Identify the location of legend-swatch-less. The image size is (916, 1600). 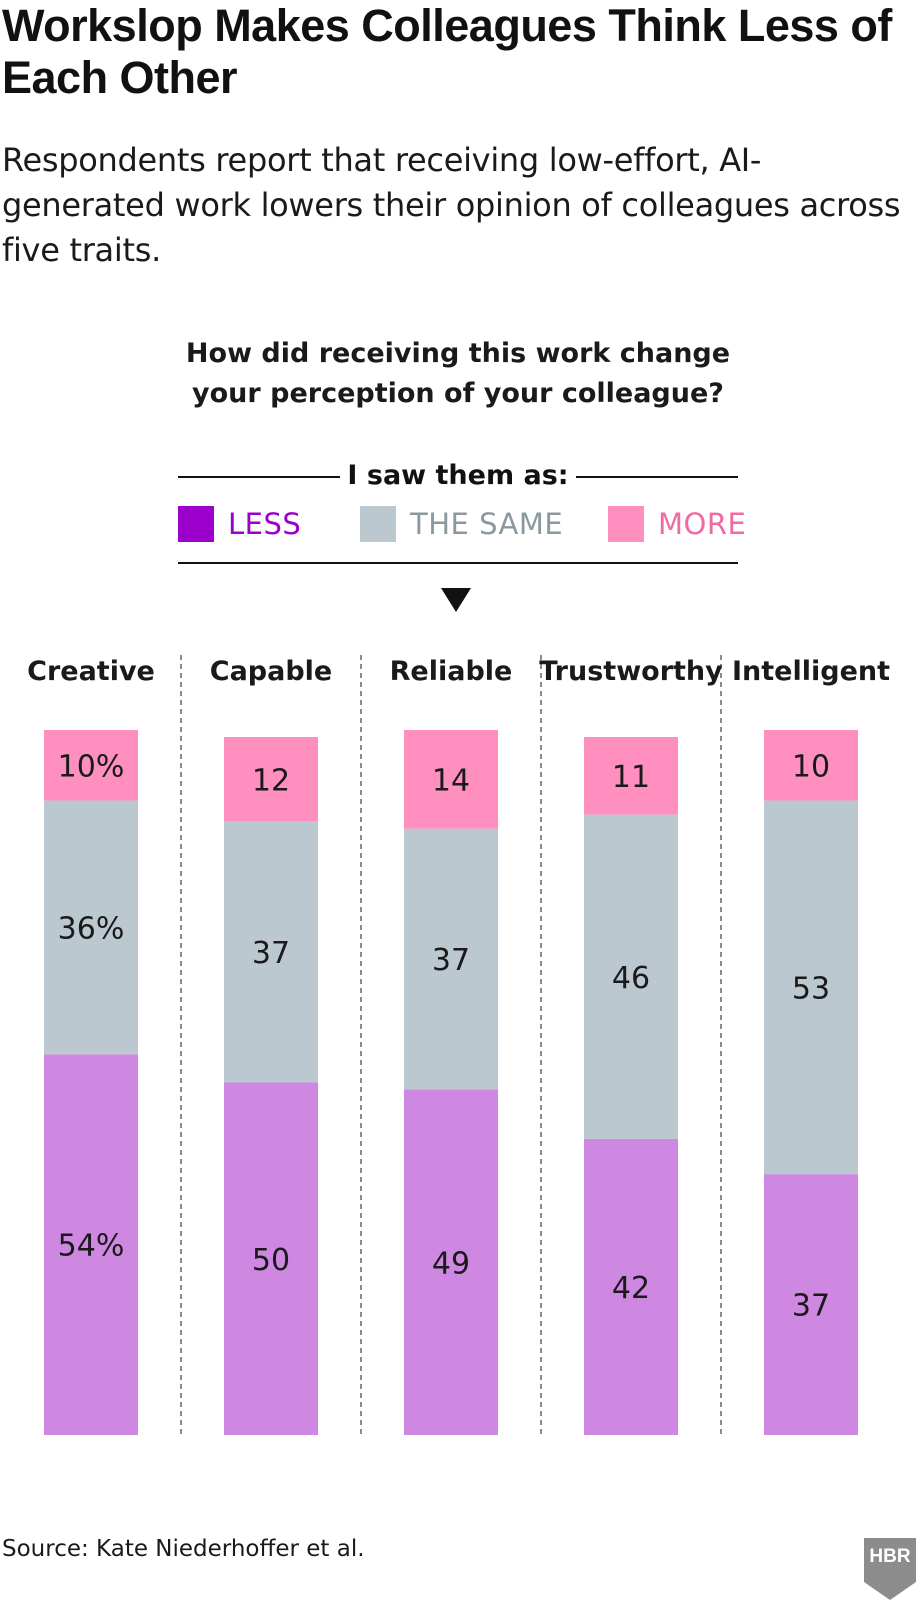
(196, 524).